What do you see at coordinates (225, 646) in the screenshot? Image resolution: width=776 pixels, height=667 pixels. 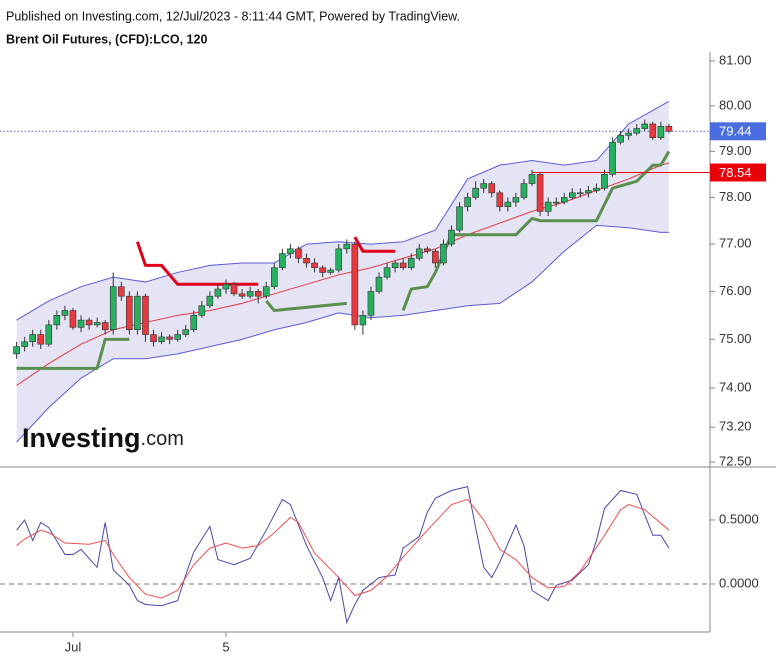 I see `x-tick-label: 5` at bounding box center [225, 646].